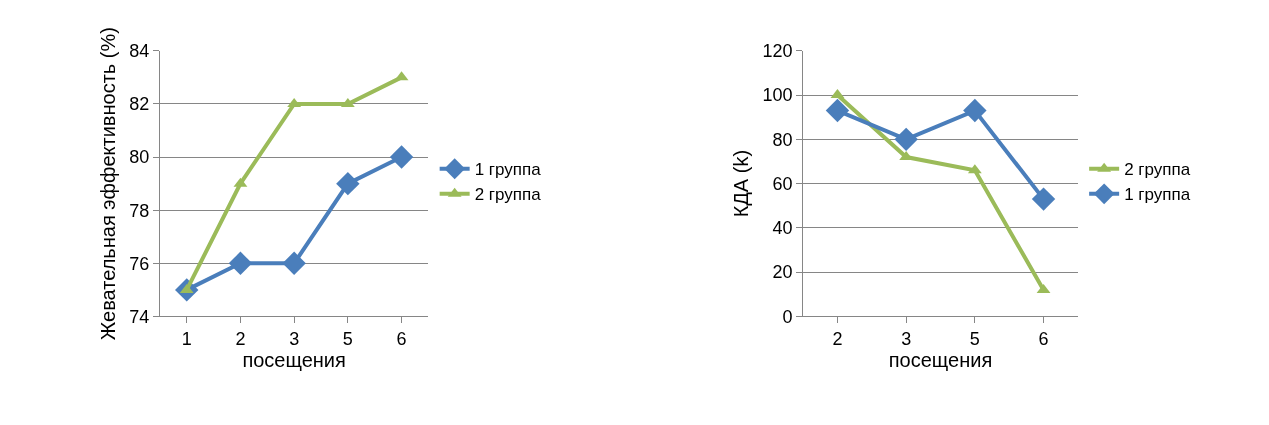 Image resolution: width=1269 pixels, height=425 pixels. Describe the element at coordinates (139, 316) in the screenshot. I see `y-tick-label: 74` at that location.